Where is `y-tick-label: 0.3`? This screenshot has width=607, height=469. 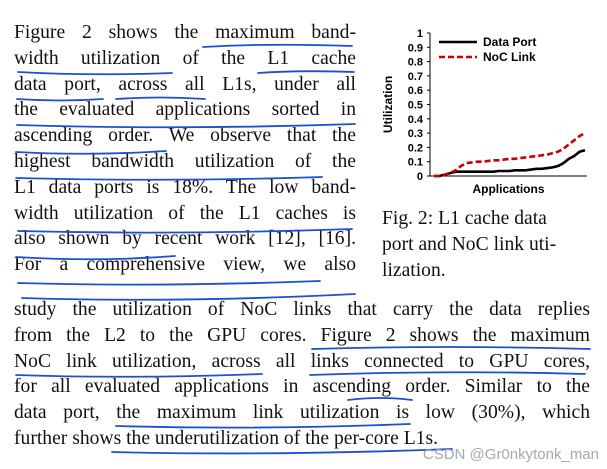
y-tick-label: 0.3 is located at coordinates (415, 134).